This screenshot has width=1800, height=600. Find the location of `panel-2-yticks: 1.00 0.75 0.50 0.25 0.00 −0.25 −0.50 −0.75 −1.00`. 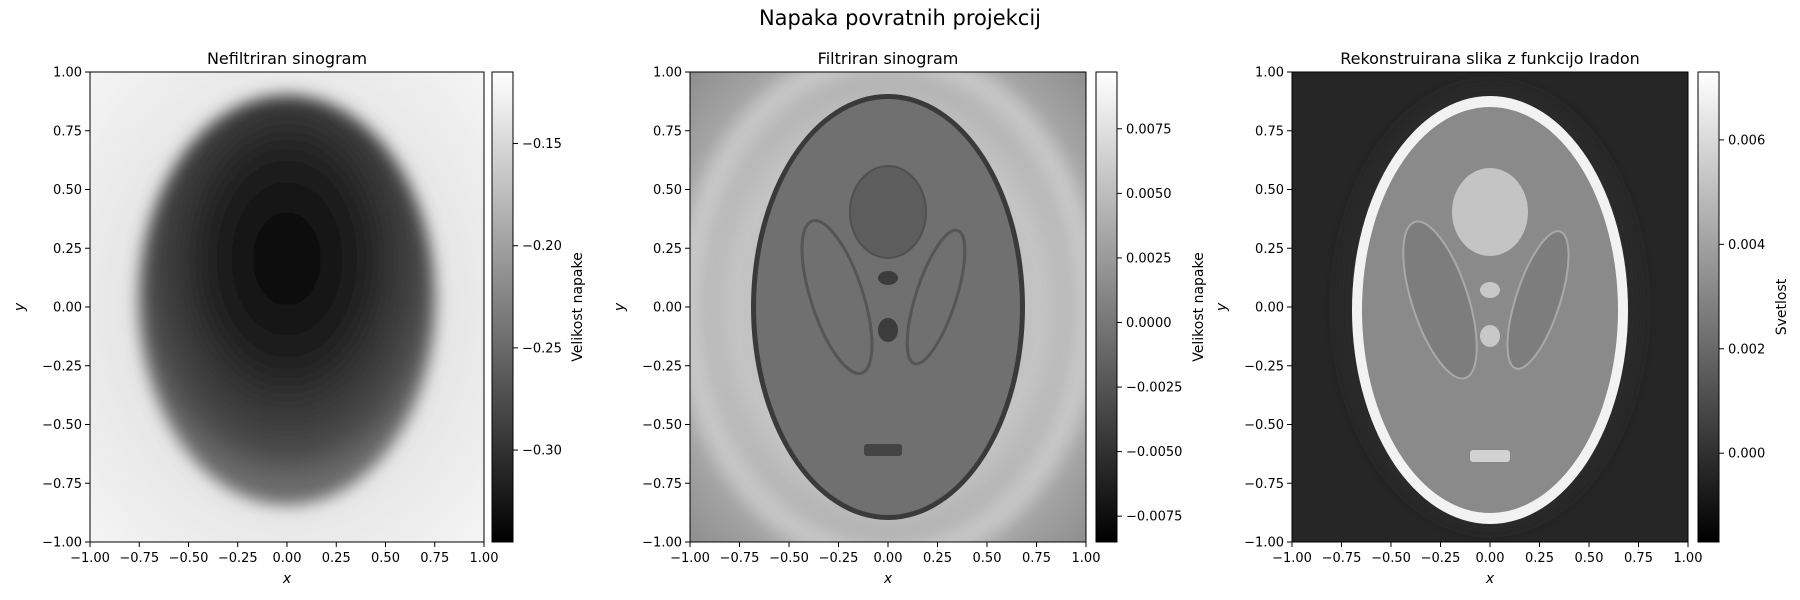

panel-2-yticks: 1.00 0.75 0.50 0.25 0.00 −0.25 −0.50 −0.75 −1.00 is located at coordinates (666, 308).